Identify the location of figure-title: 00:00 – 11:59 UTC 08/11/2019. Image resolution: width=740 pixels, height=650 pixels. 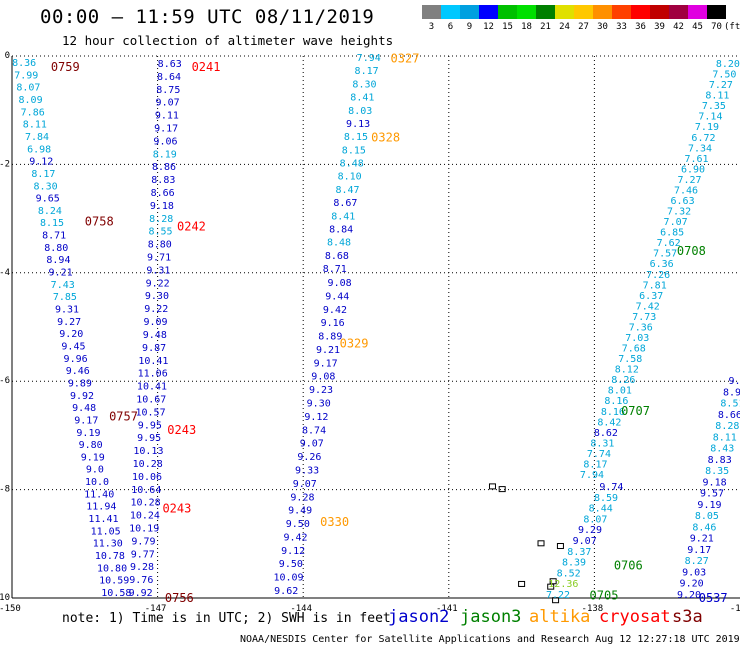
(207, 17).